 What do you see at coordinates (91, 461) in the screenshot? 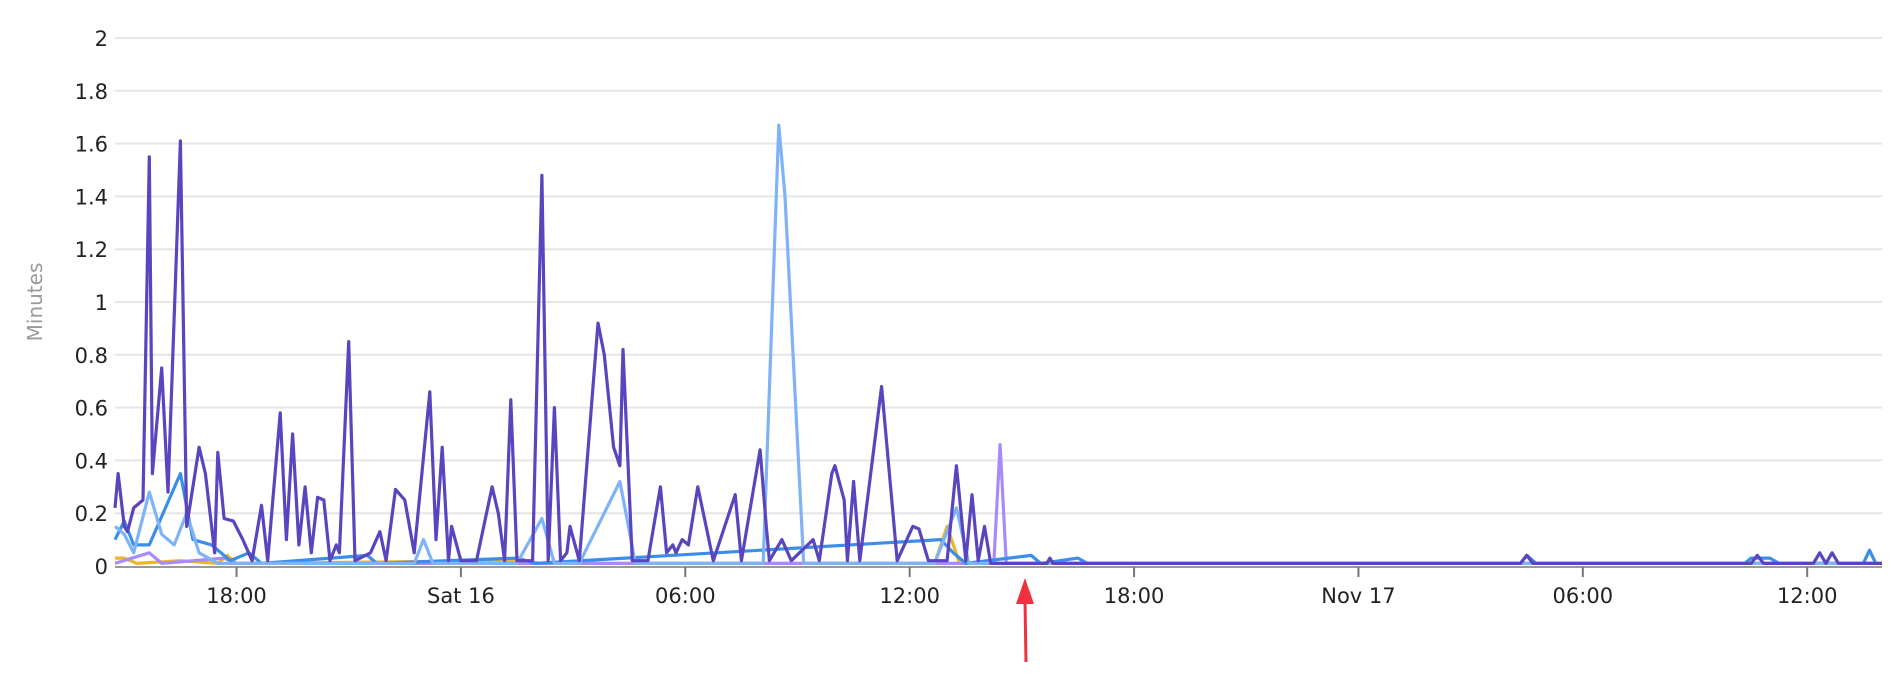
I see `y-tick-label: 0.4` at bounding box center [91, 461].